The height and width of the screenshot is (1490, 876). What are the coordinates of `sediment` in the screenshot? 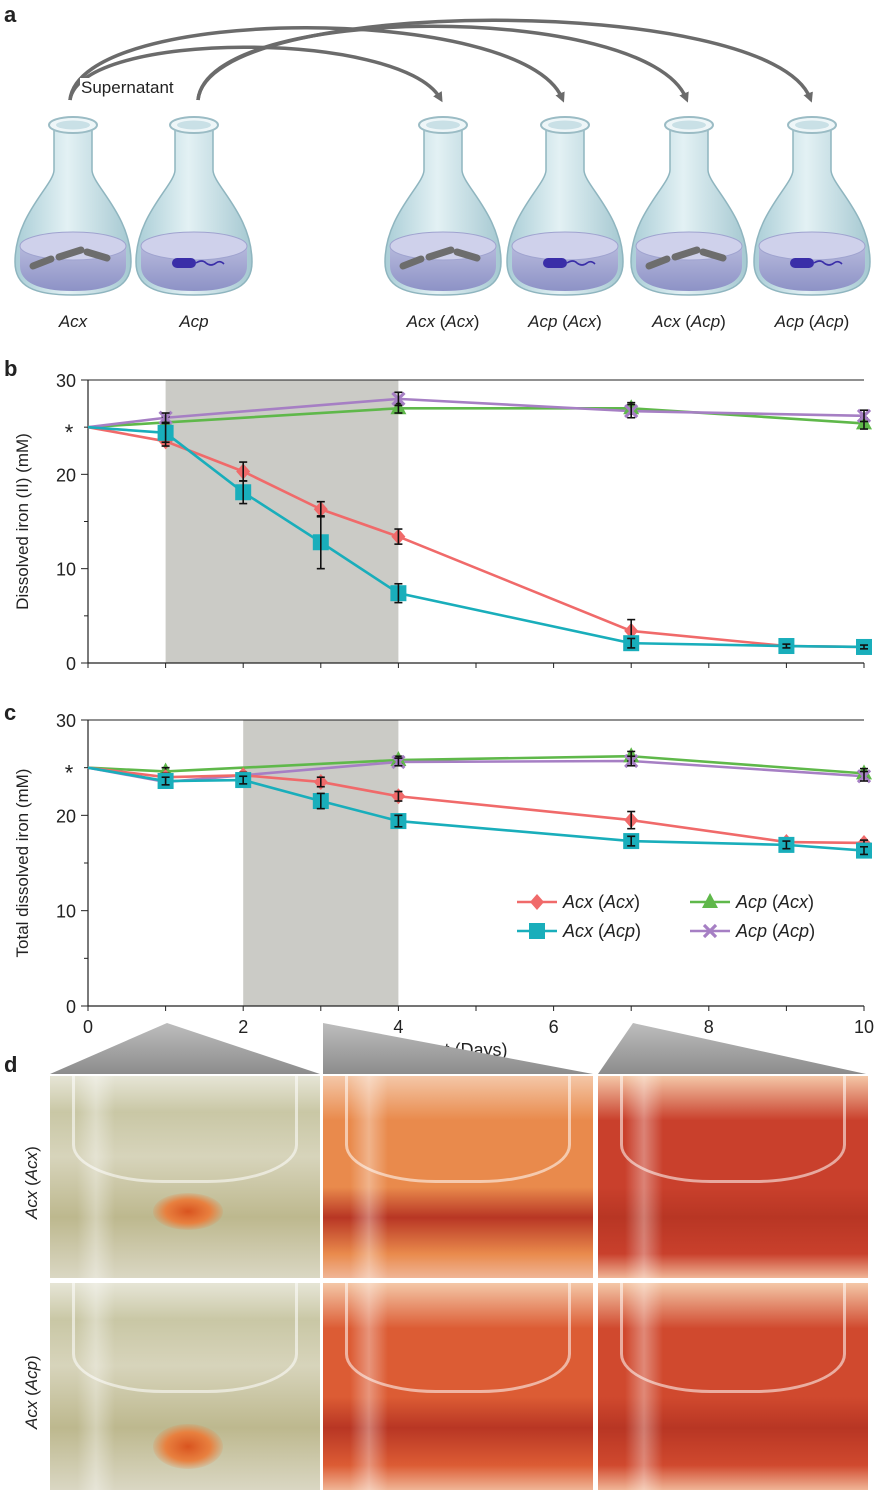 It's located at (187, 1446).